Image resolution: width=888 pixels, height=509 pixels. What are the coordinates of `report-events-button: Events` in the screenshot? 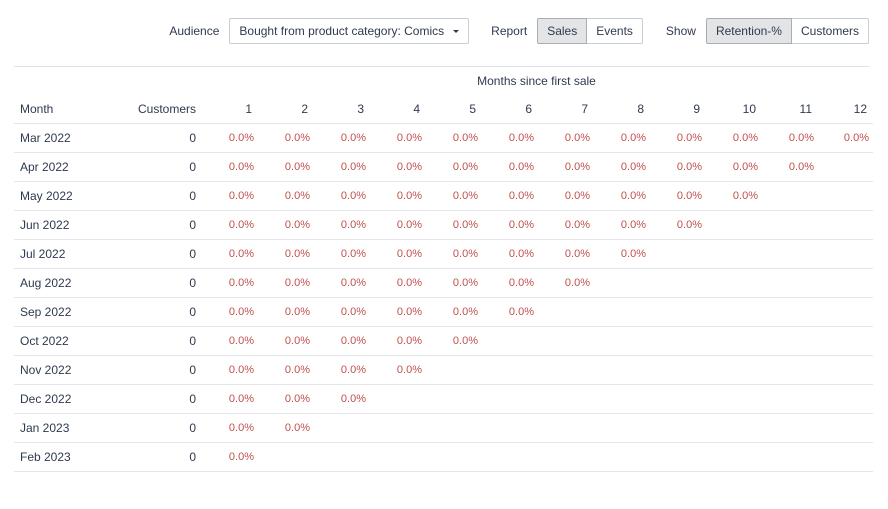 It's located at (615, 31).